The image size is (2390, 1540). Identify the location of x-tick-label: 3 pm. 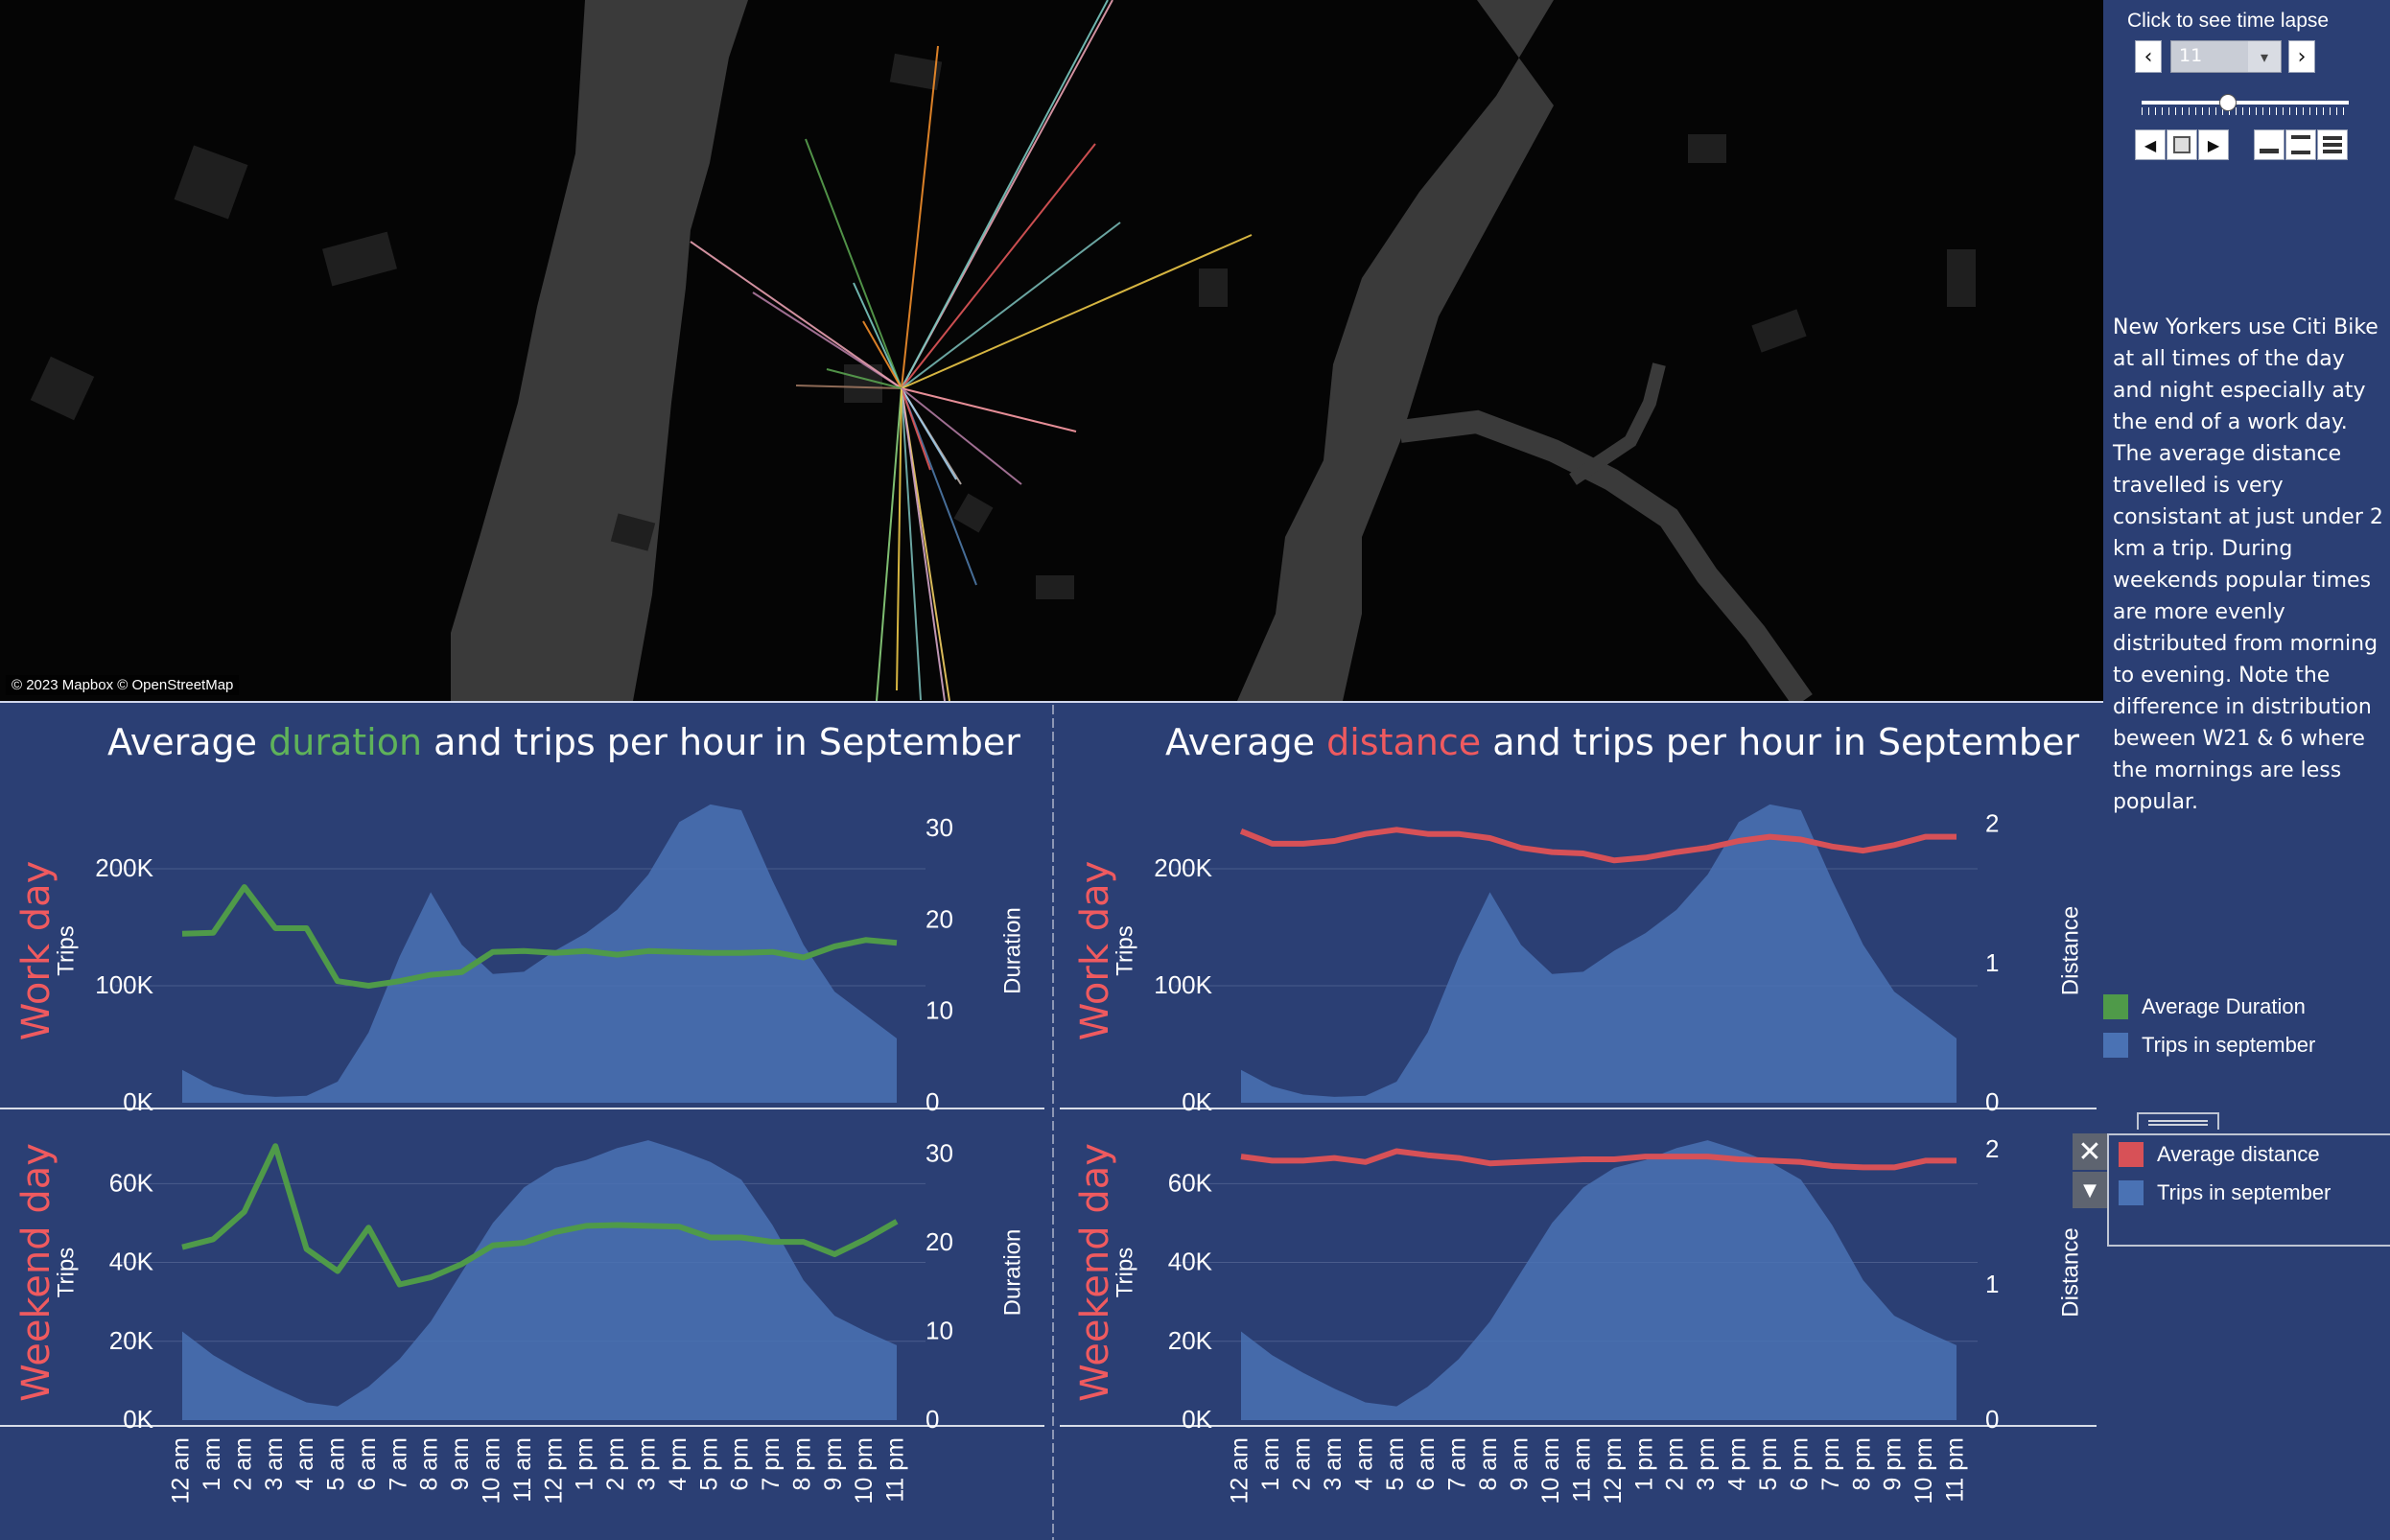
(646, 1464).